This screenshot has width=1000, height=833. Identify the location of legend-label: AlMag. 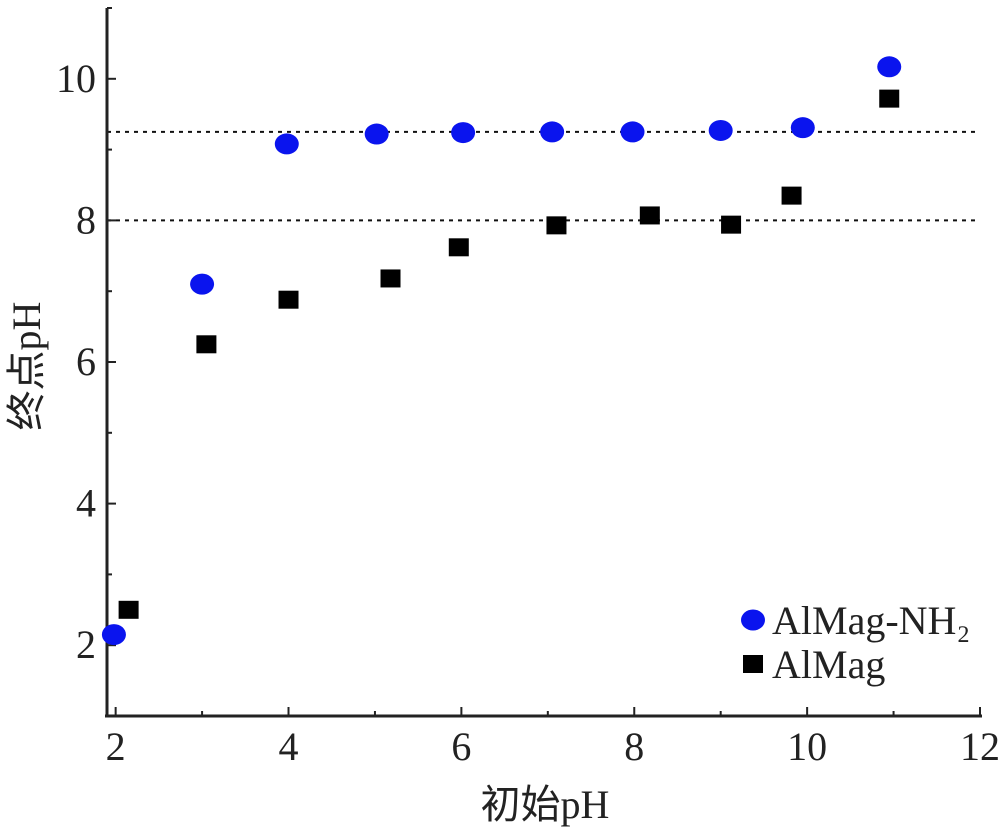
(828, 664).